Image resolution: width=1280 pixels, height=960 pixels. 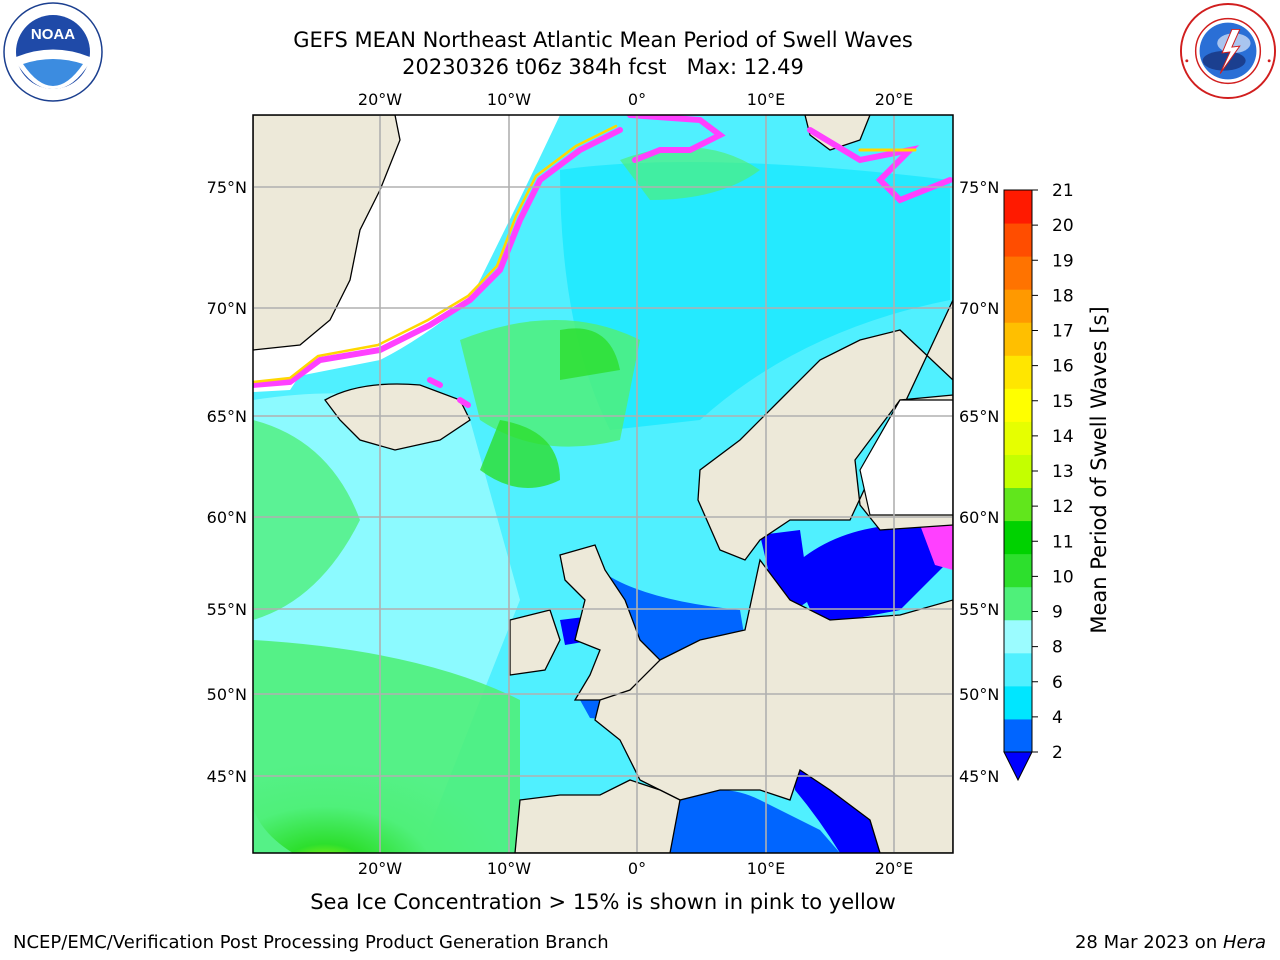 I want to click on colorbar-tick-label: 6, so click(x=1057, y=683).